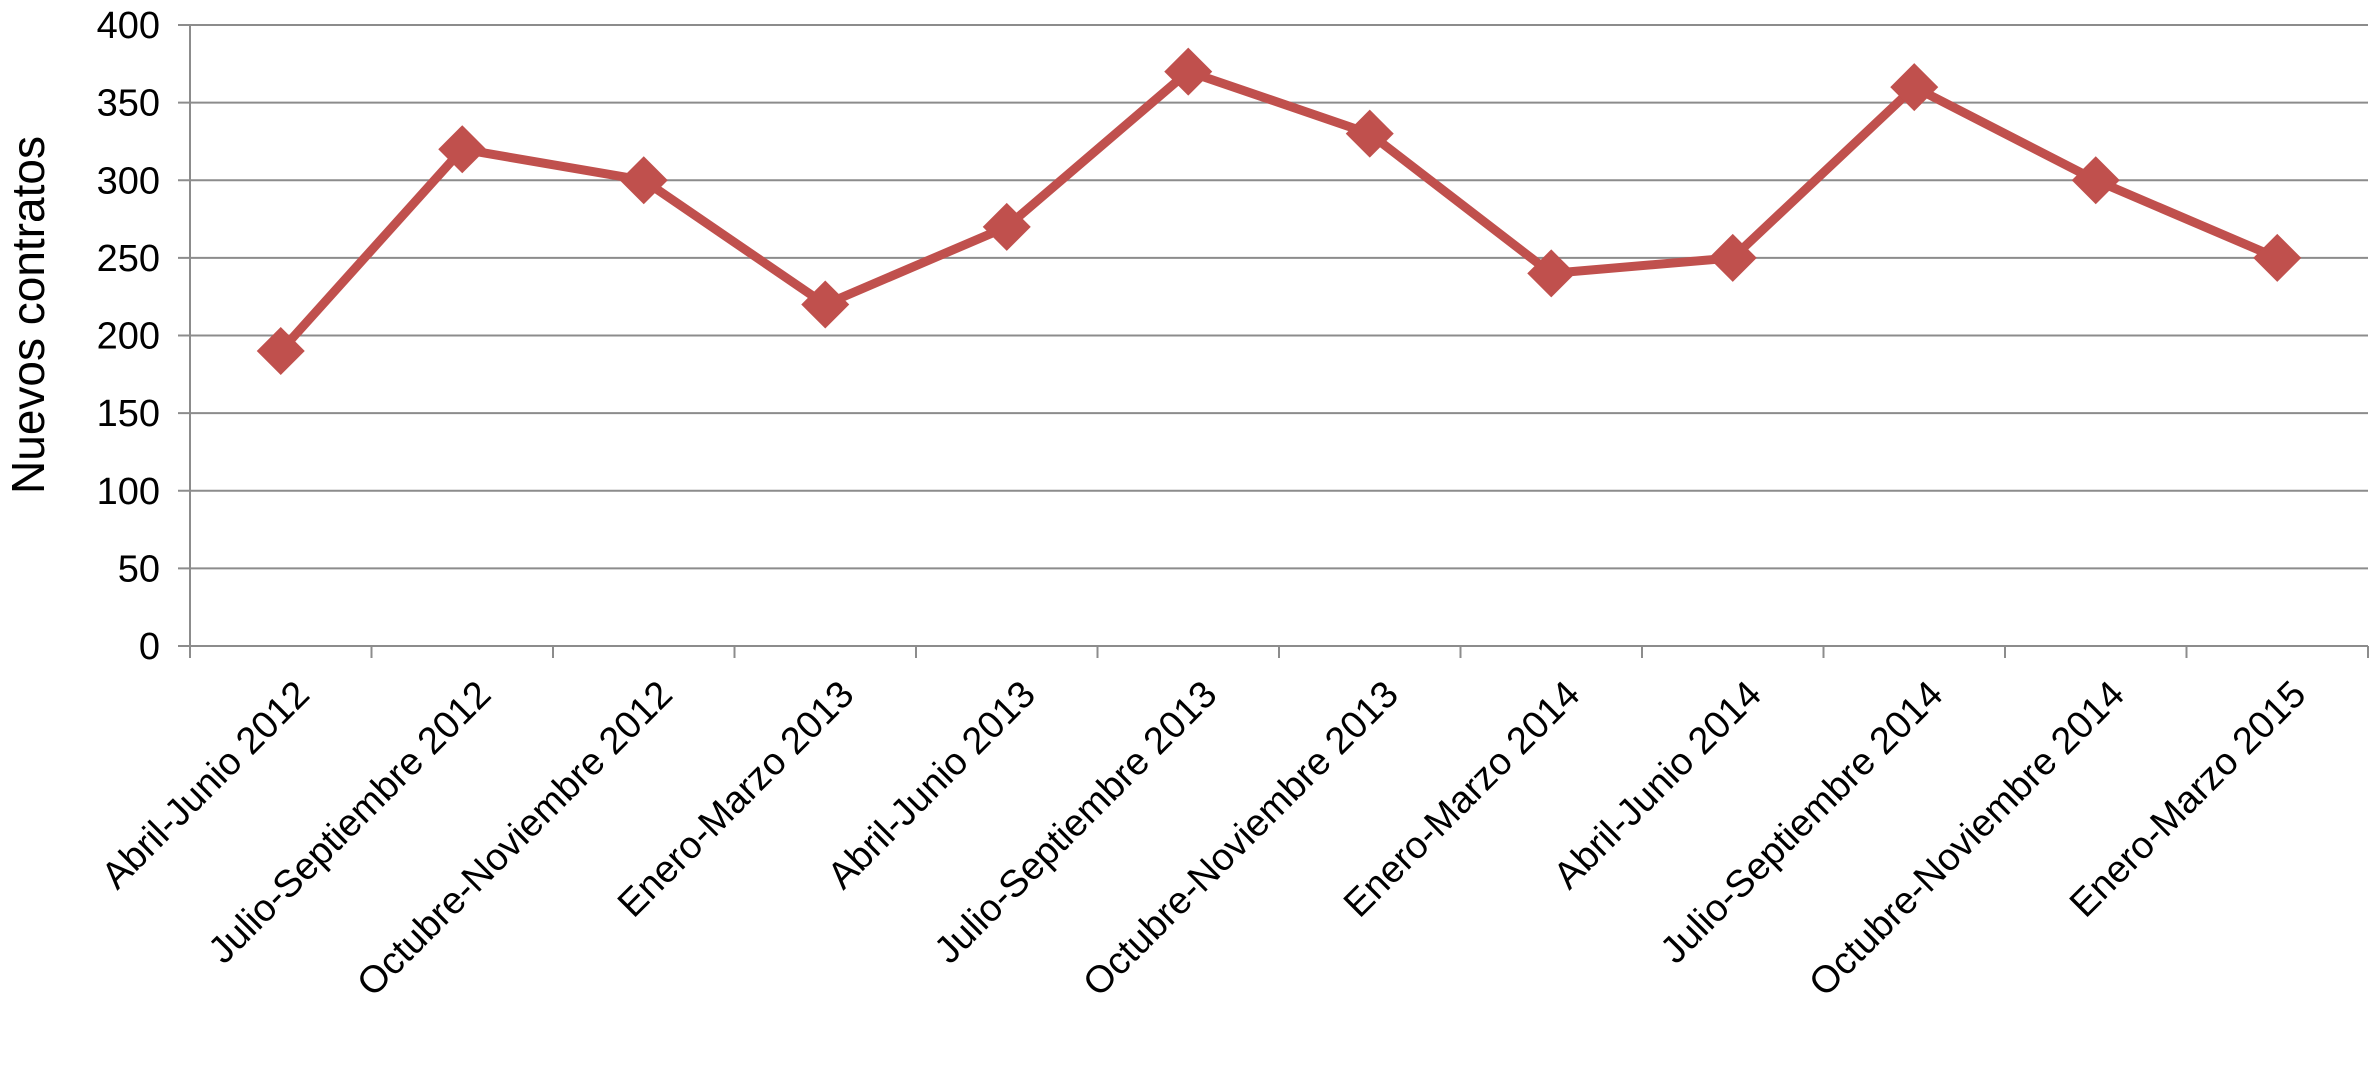  Describe the element at coordinates (128, 492) in the screenshot. I see `y-tick-label: 100` at that location.